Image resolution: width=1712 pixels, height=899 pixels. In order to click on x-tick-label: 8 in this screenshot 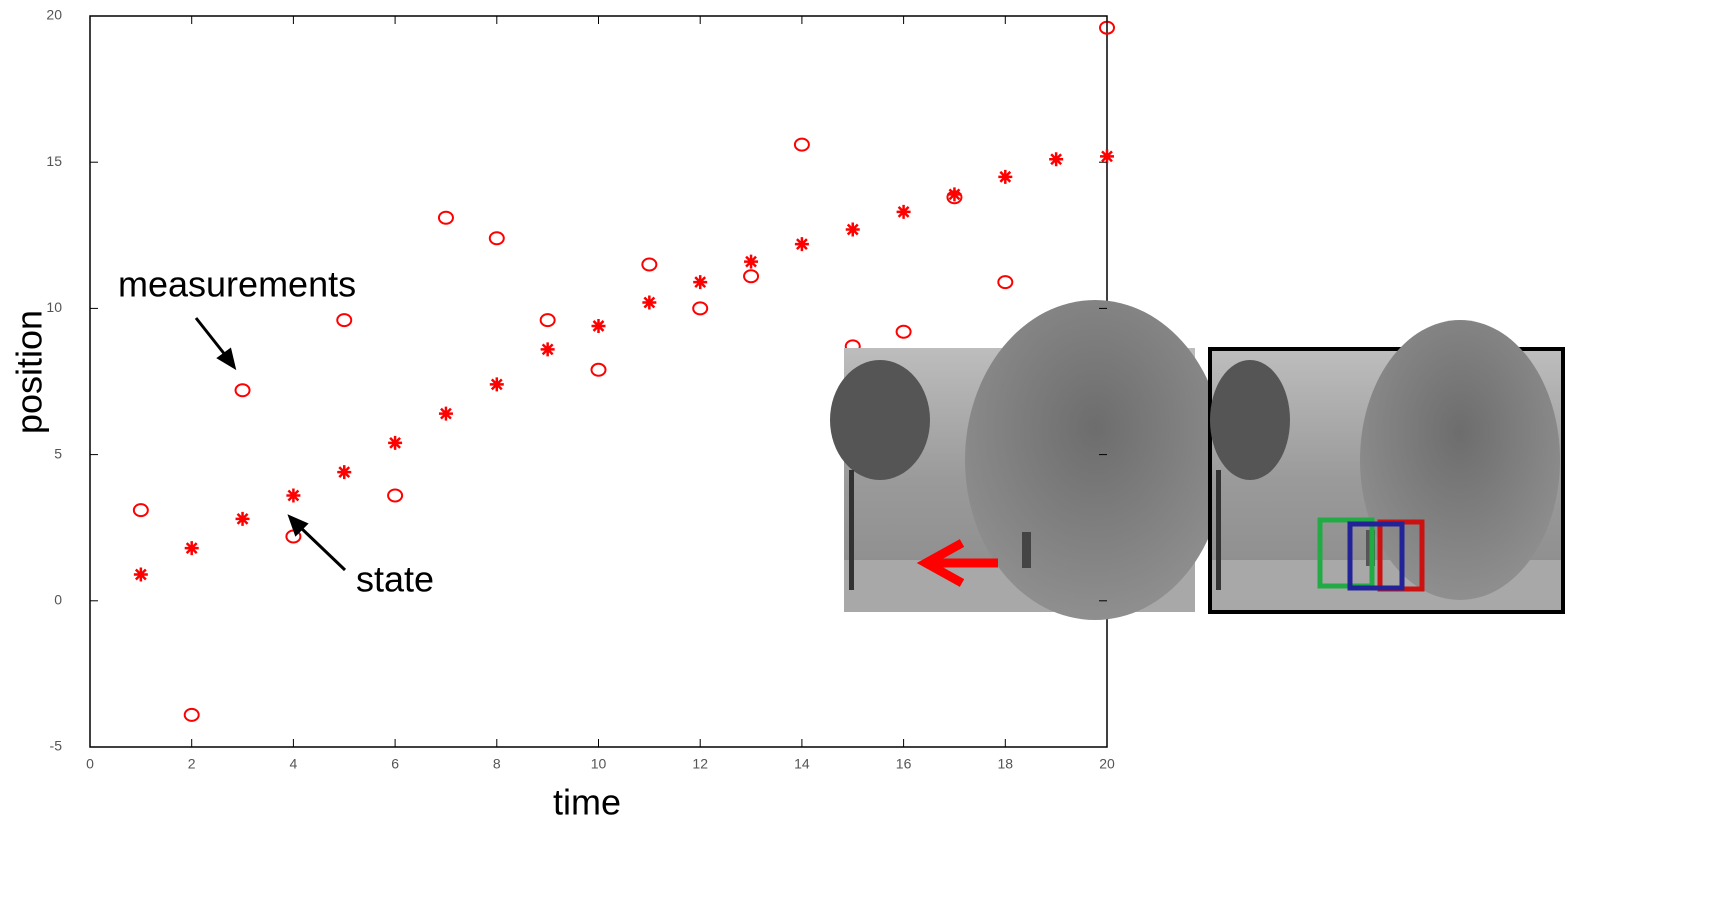, I will do `click(497, 764)`.